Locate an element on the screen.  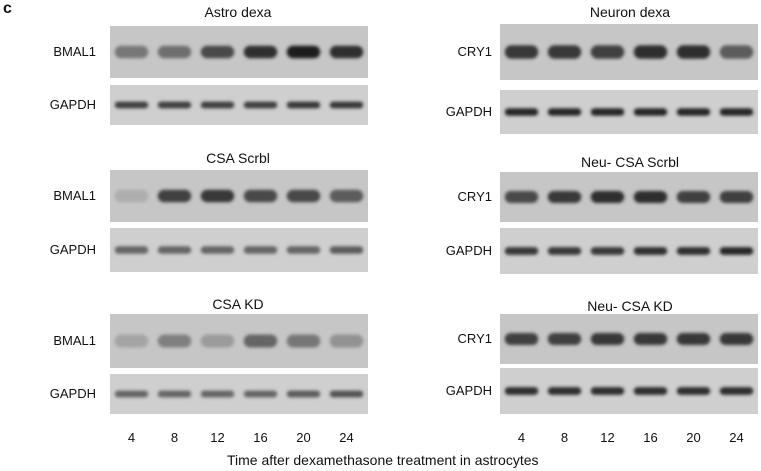
time-point-label-left: 4 is located at coordinates (131, 437).